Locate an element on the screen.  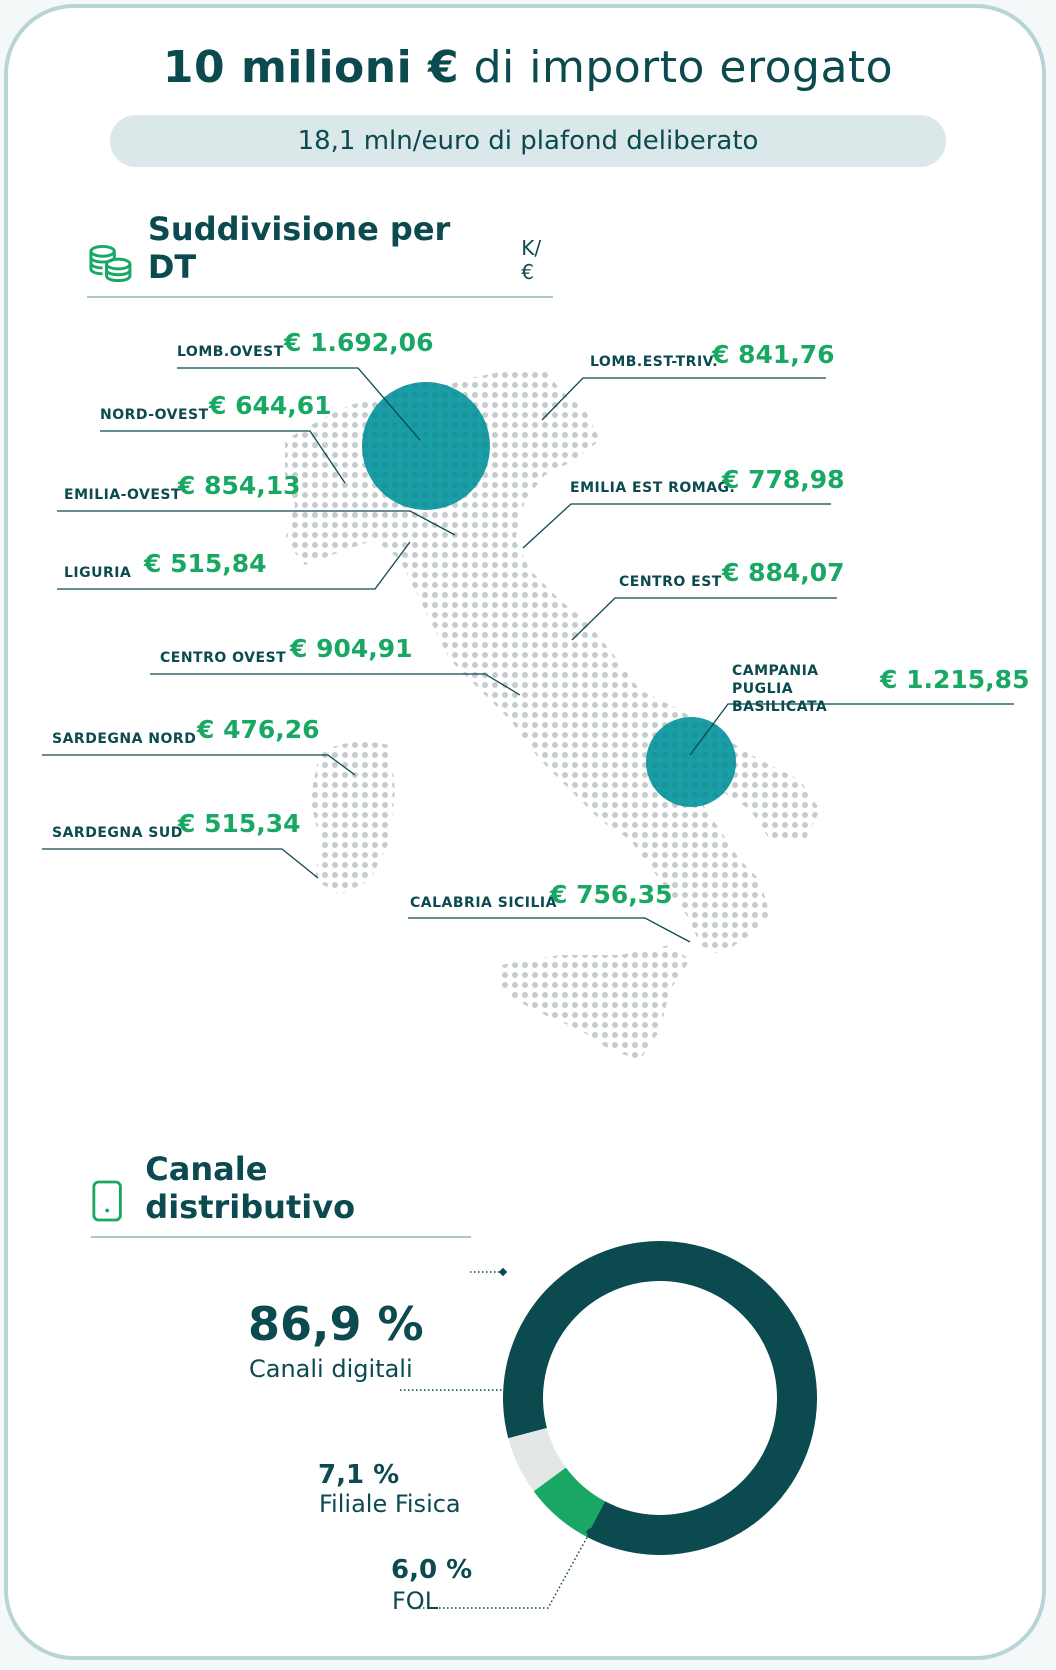
channel-donut-chart is located at coordinates (609, 1425).